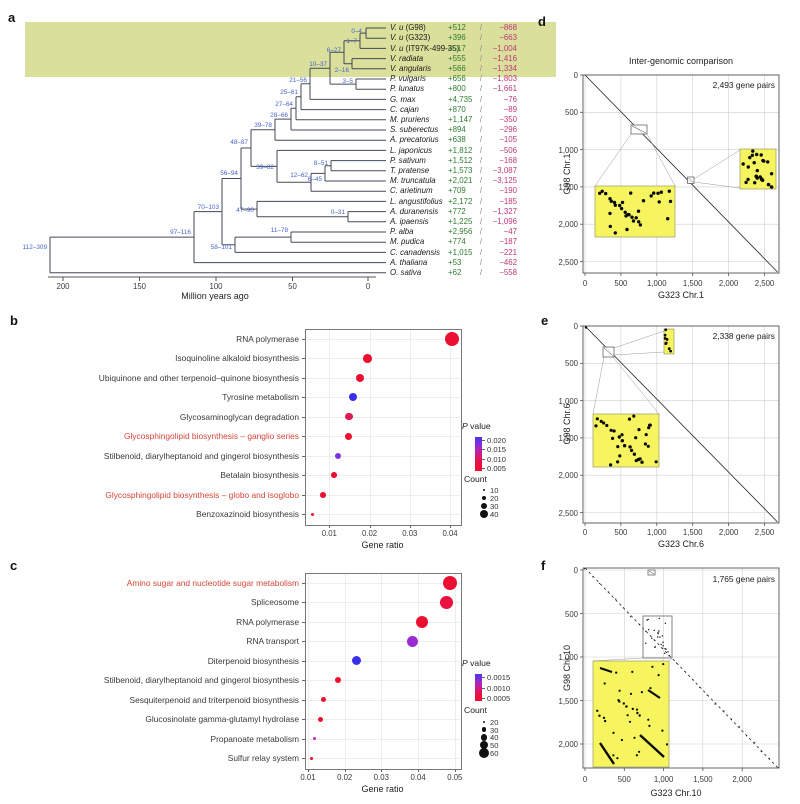  What do you see at coordinates (406, 272) in the screenshot?
I see `species-name: O. sativa` at bounding box center [406, 272].